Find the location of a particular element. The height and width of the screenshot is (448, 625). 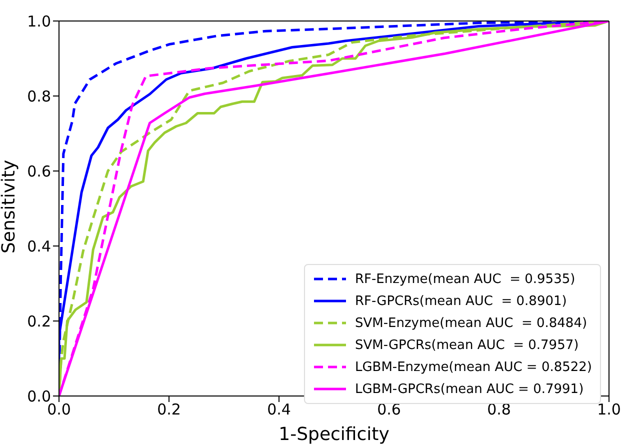

legend-label: LGBM-GPCRs(mean AUC = 0.7991) is located at coordinates (469, 389).